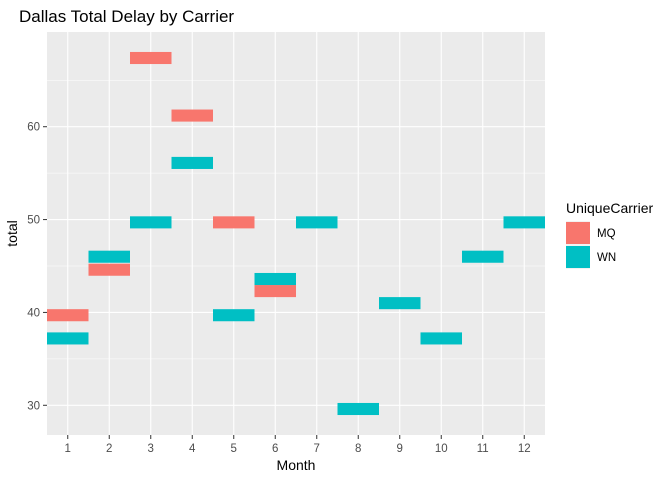 The image size is (672, 480). What do you see at coordinates (33, 313) in the screenshot?
I see `y-tick-label: 40` at bounding box center [33, 313].